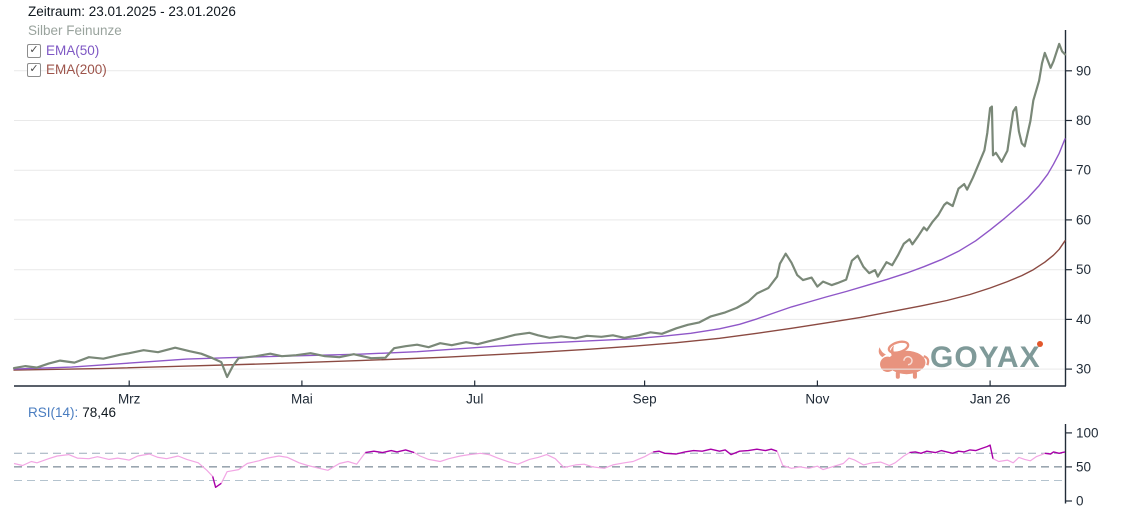  I want to click on logo-dot, so click(1039, 344).